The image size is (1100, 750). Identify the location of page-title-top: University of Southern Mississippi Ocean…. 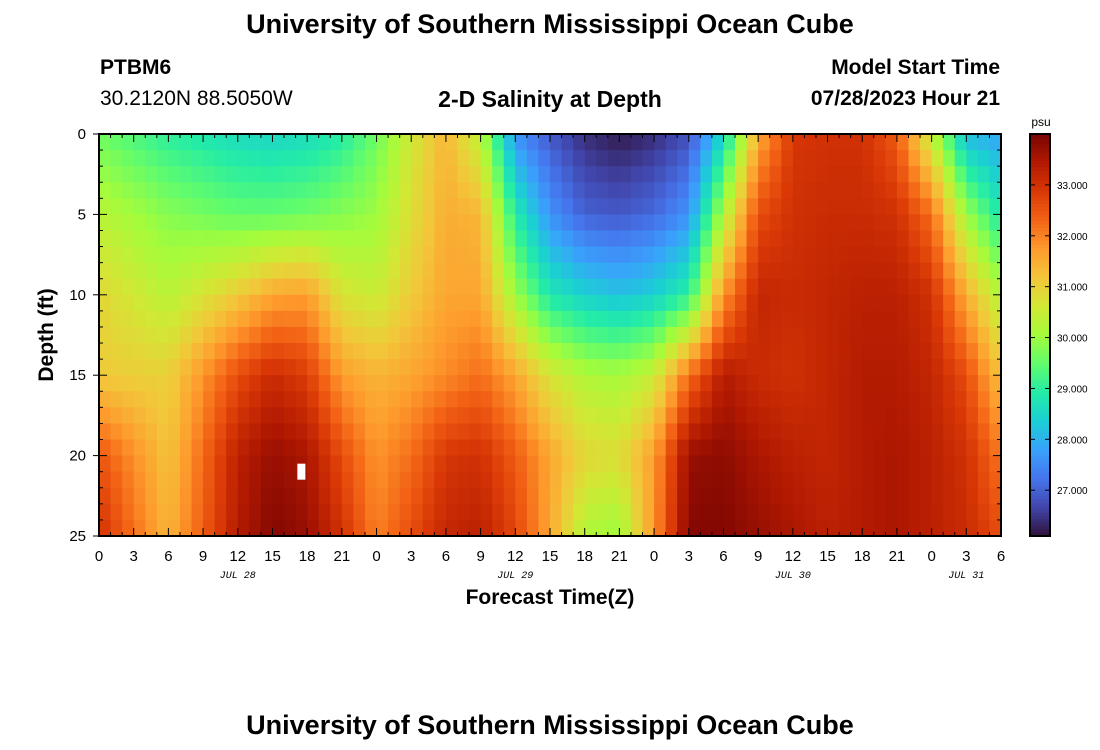
(550, 24).